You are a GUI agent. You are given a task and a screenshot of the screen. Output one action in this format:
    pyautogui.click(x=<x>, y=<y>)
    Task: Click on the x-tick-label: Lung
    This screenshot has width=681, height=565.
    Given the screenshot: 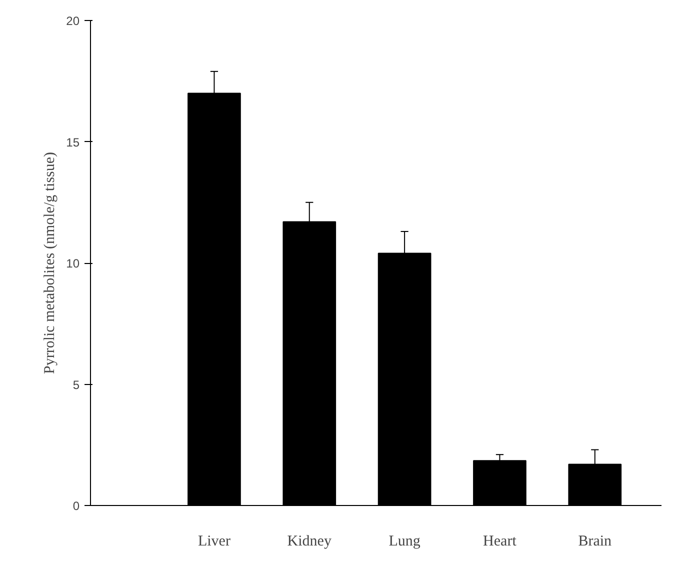 What is the action you would take?
    pyautogui.click(x=404, y=542)
    